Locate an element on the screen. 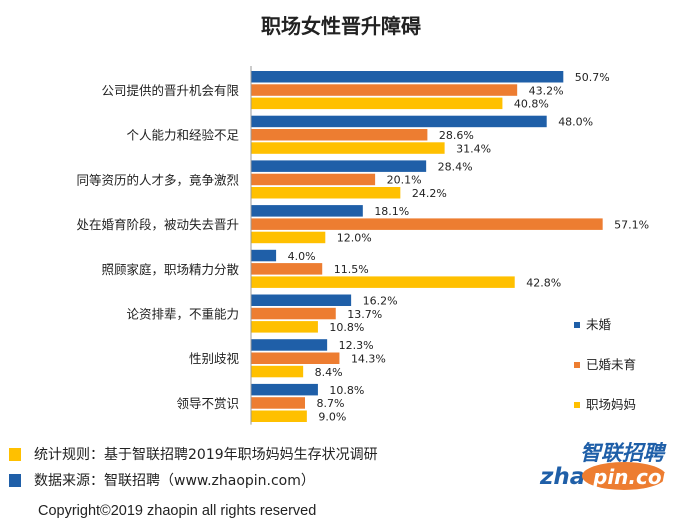 This screenshot has height=530, width=682. value-label: 28.6% is located at coordinates (456, 135).